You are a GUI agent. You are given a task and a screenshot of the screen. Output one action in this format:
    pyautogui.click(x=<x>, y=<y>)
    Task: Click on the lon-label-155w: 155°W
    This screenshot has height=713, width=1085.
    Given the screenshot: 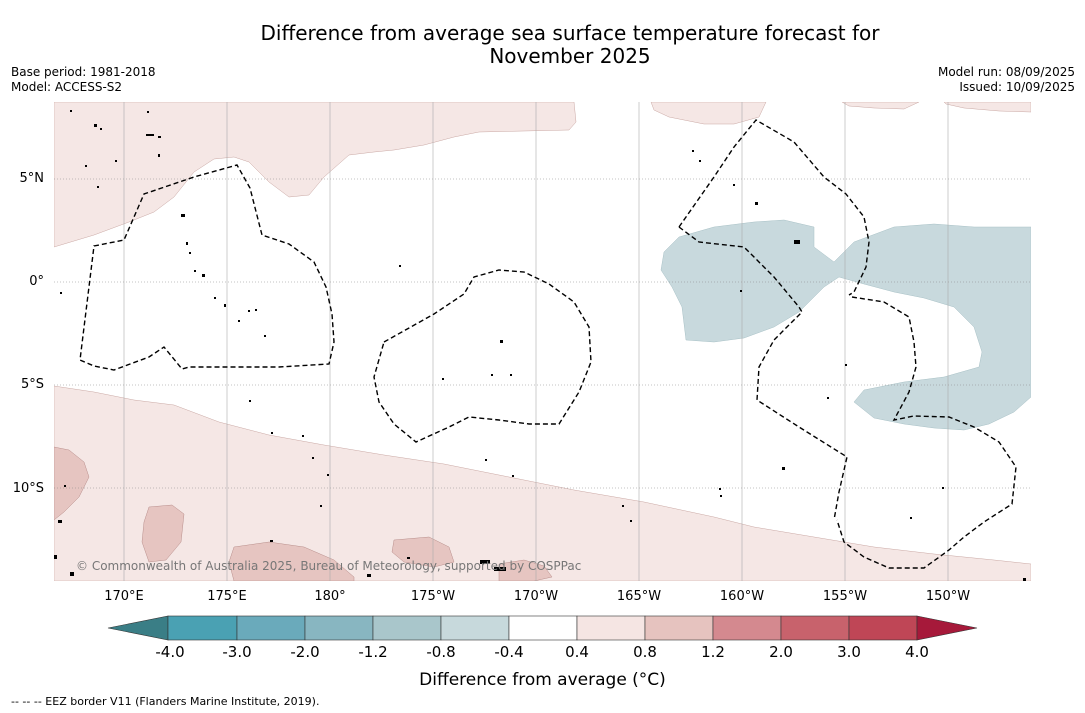 What is the action you would take?
    pyautogui.click(x=845, y=596)
    